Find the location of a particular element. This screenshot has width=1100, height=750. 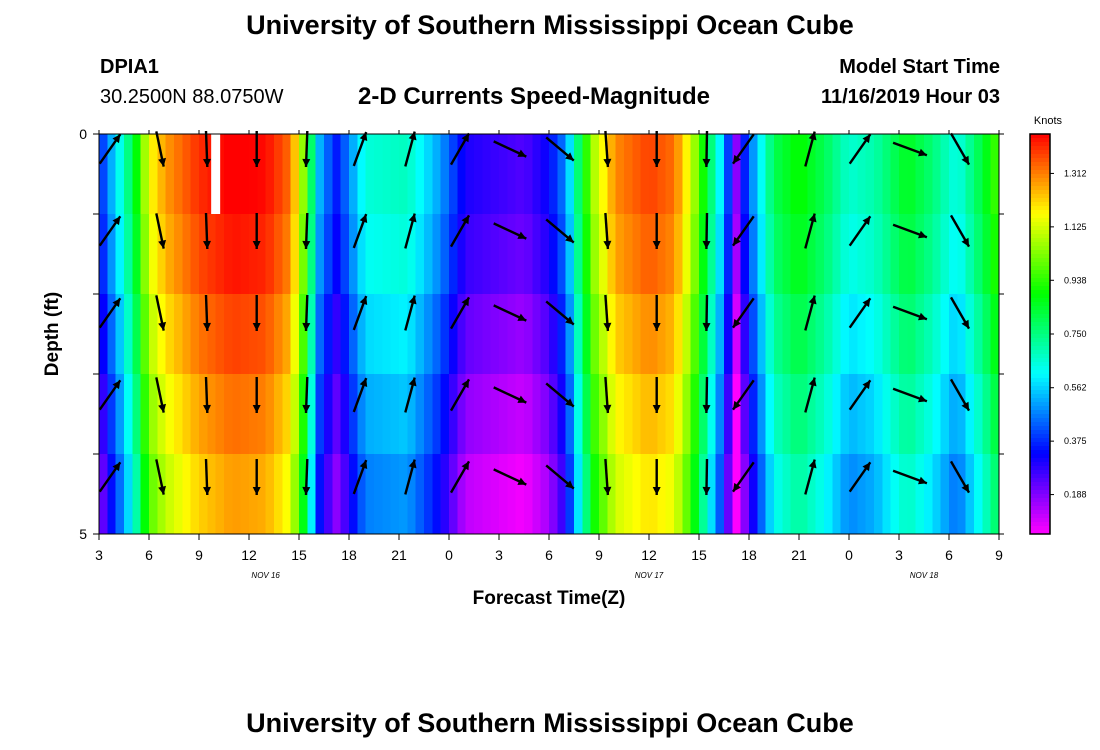

colorbar is located at coordinates (1040, 334).